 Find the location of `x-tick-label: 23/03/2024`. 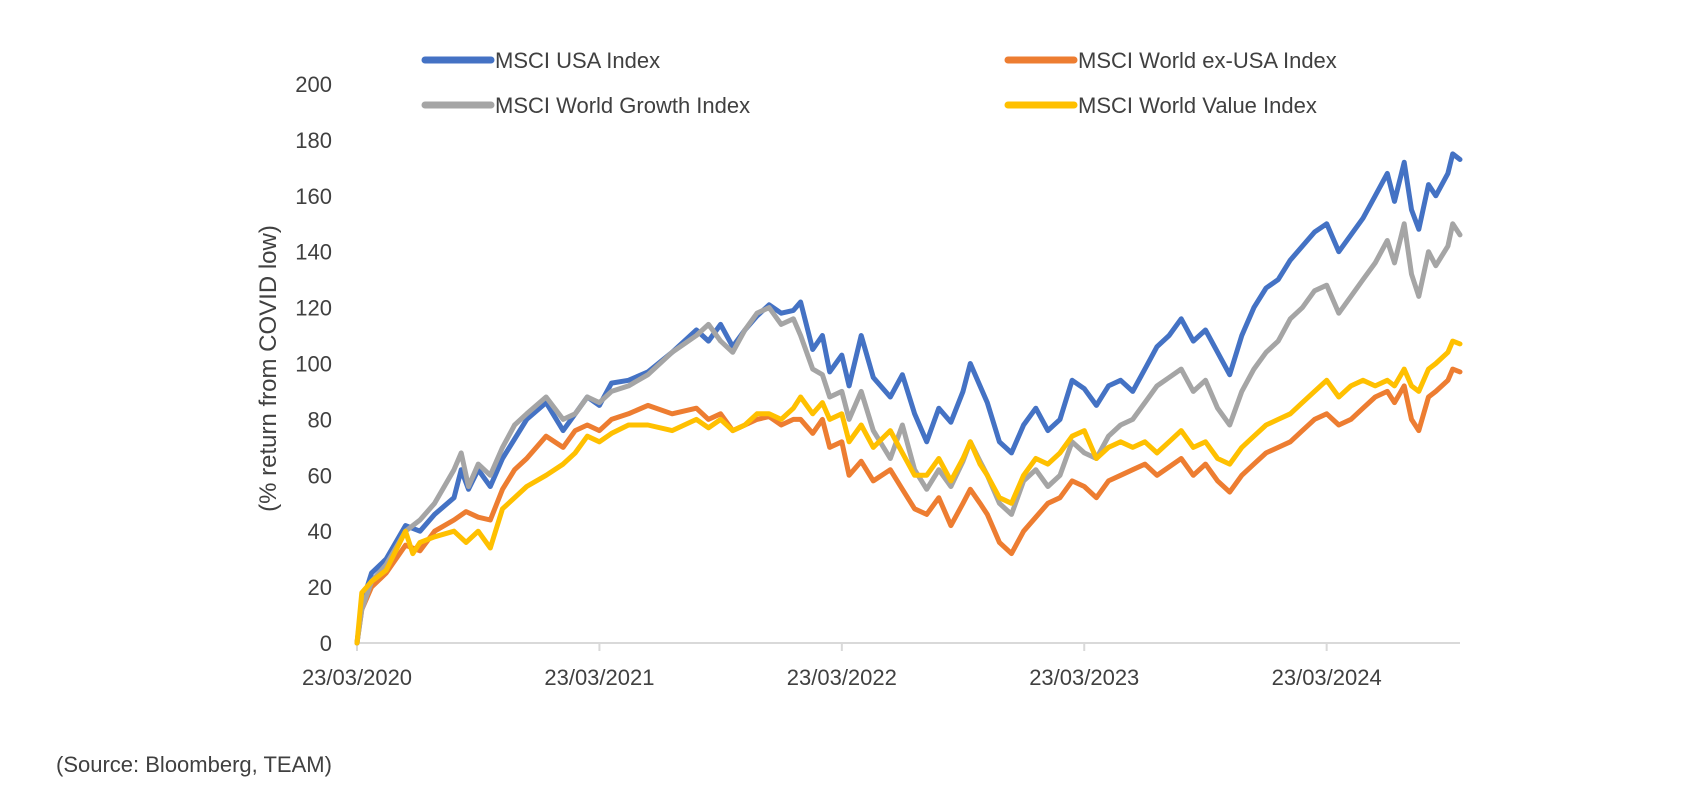

x-tick-label: 23/03/2024 is located at coordinates (1327, 677).